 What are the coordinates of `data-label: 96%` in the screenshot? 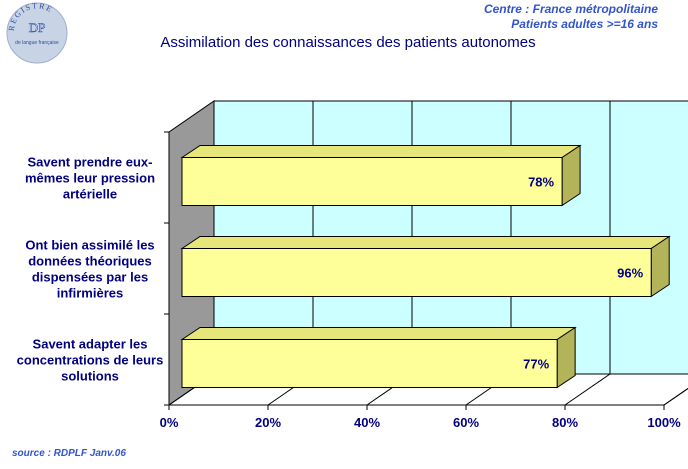 It's located at (630, 273).